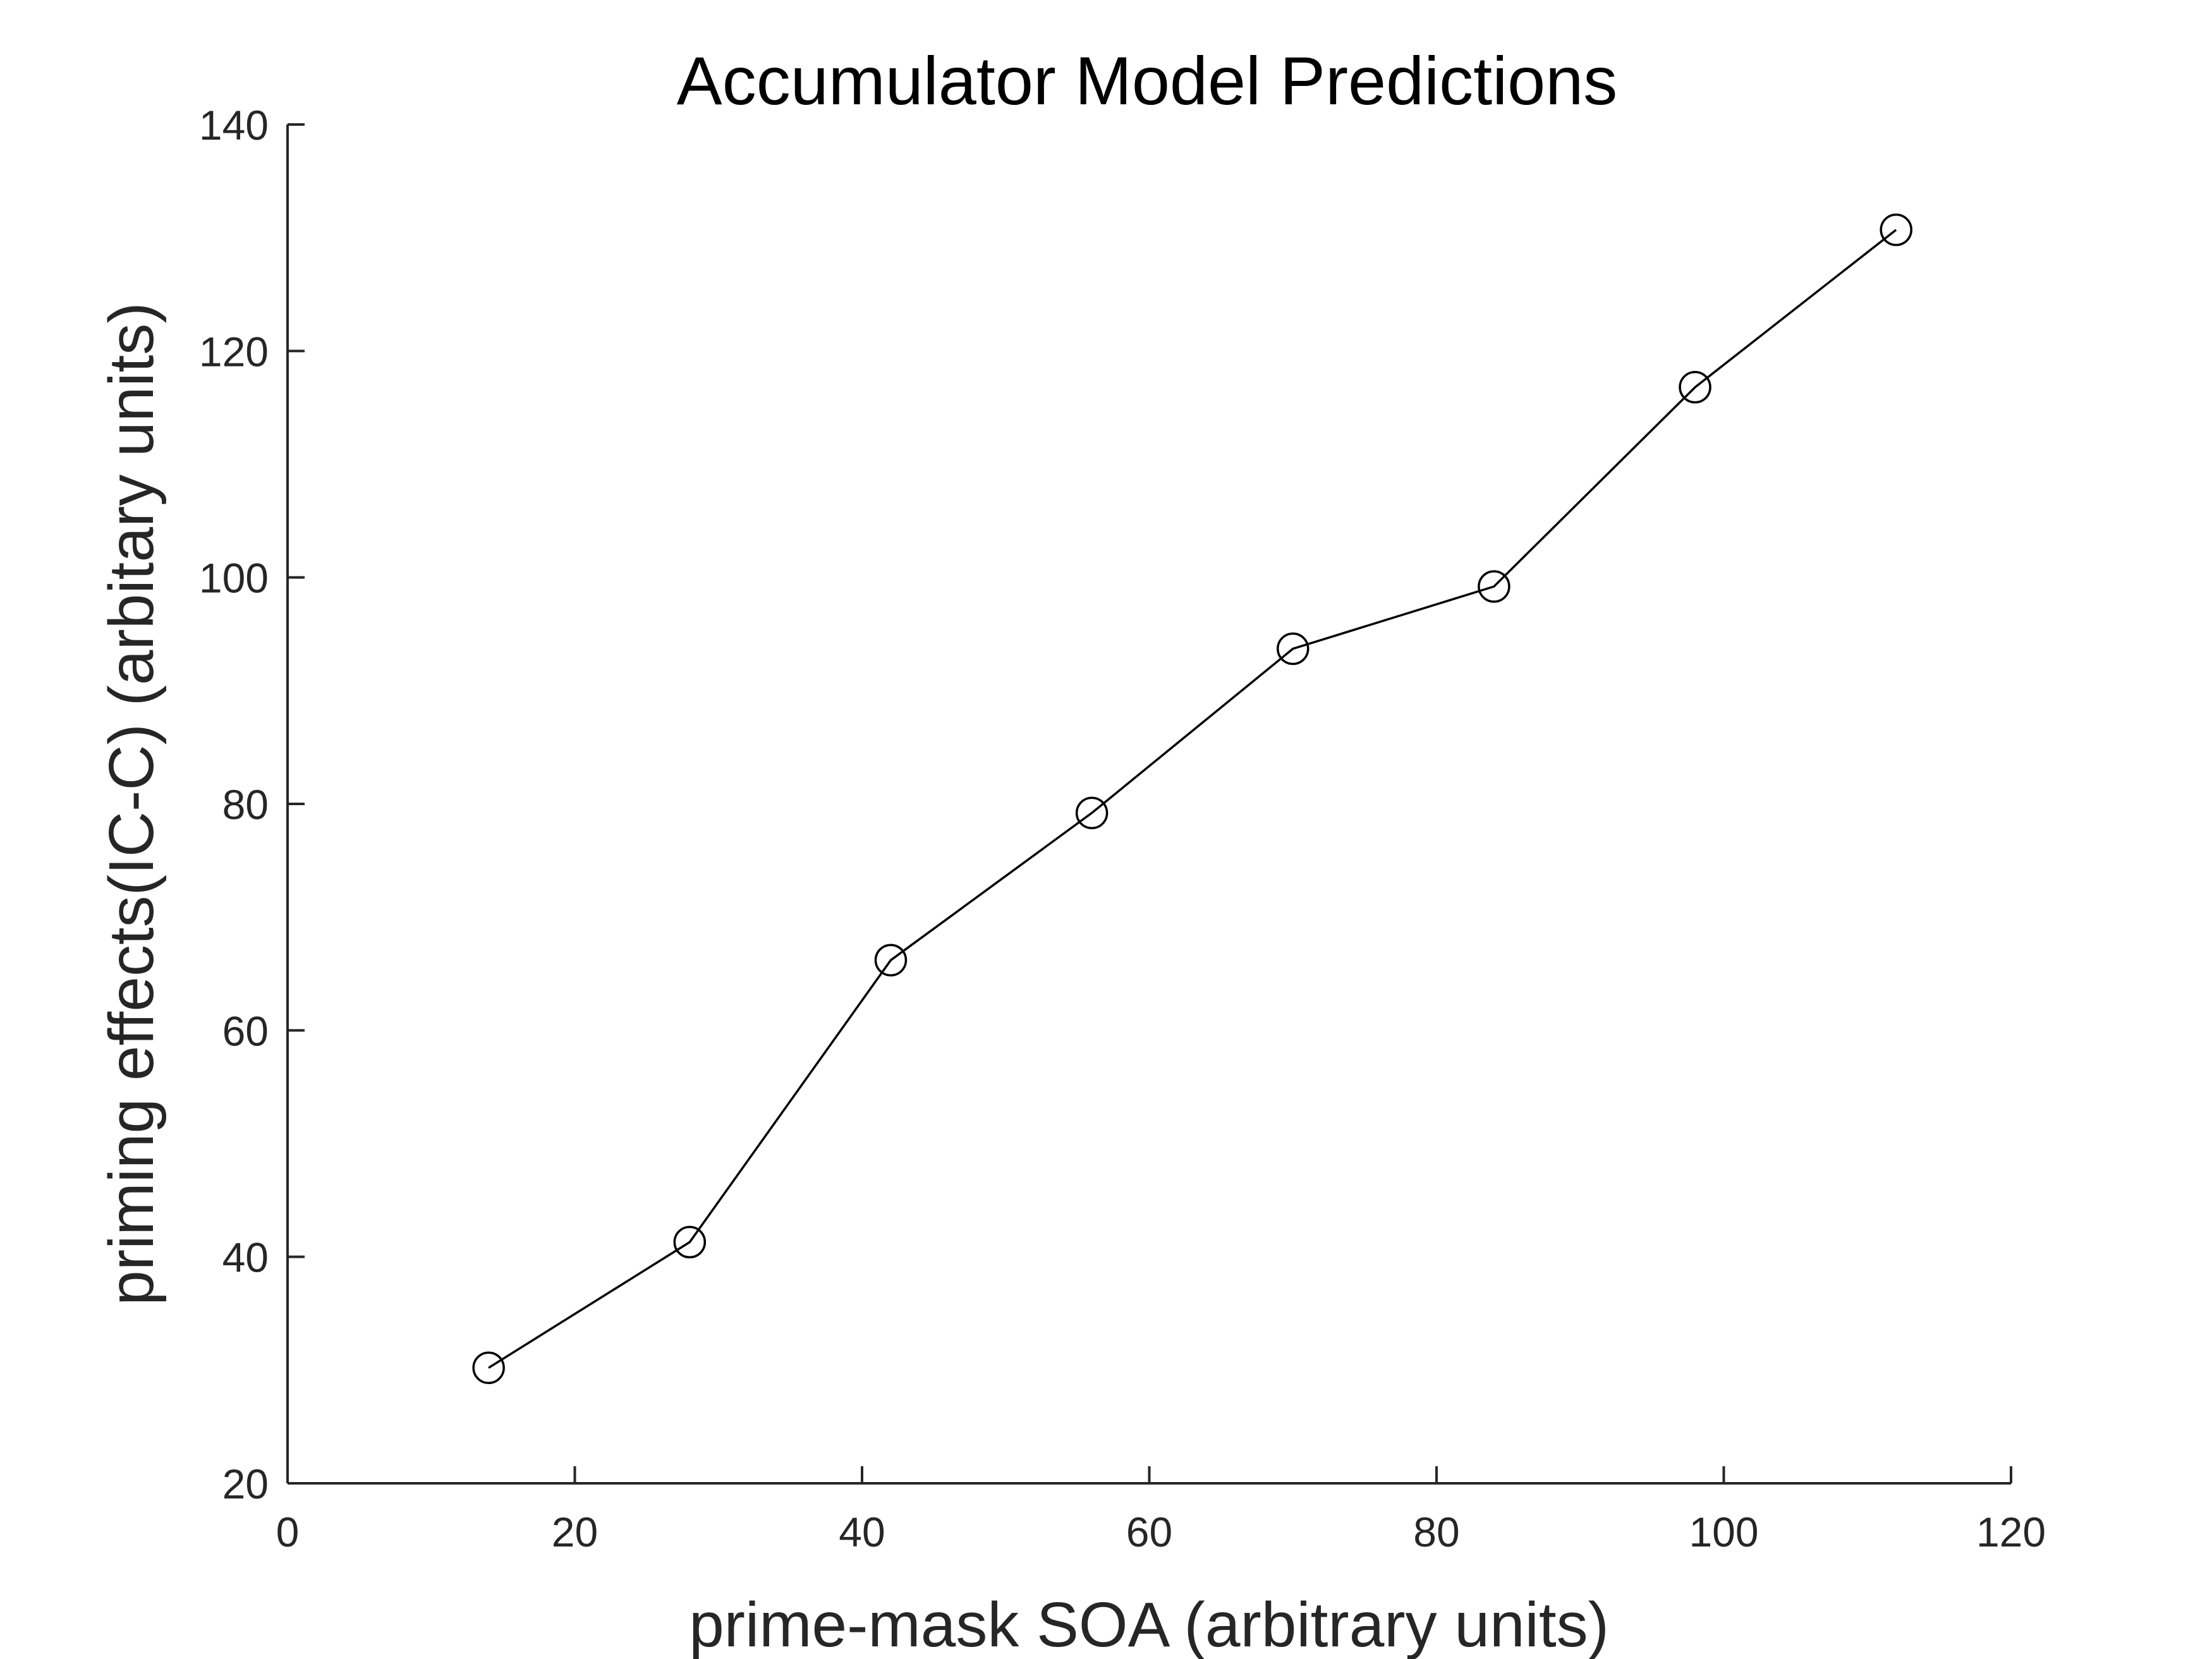 The width and height of the screenshot is (2212, 1659). What do you see at coordinates (1149, 1532) in the screenshot?
I see `x-tick-label: 60` at bounding box center [1149, 1532].